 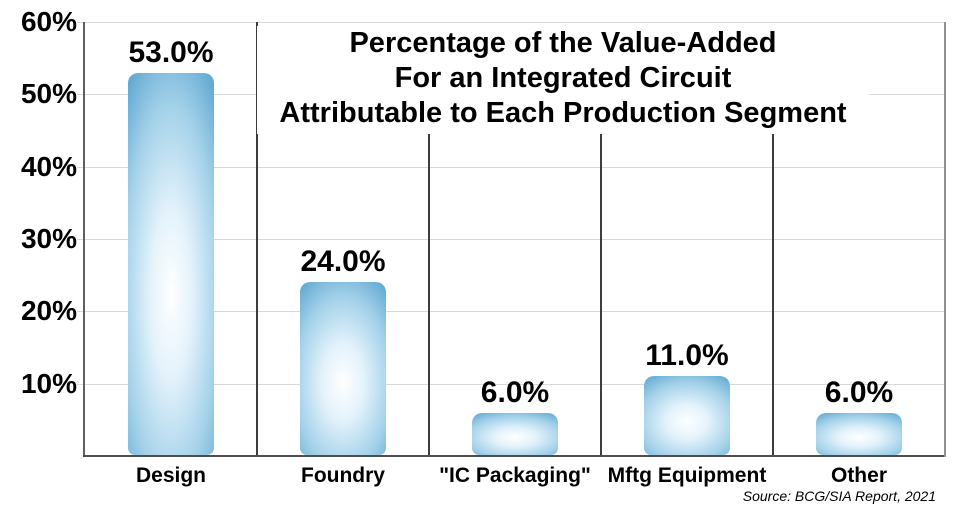 What do you see at coordinates (48, 21) in the screenshot?
I see `y-tick-label-60: 60%` at bounding box center [48, 21].